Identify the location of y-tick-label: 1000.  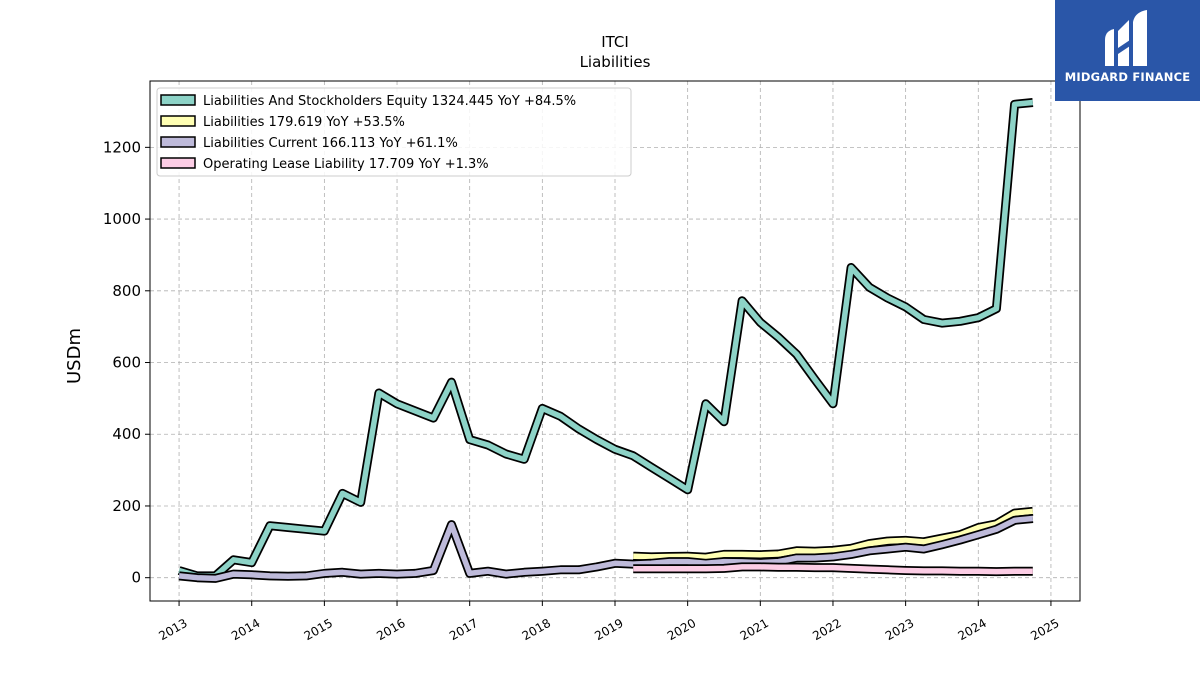
(122, 219).